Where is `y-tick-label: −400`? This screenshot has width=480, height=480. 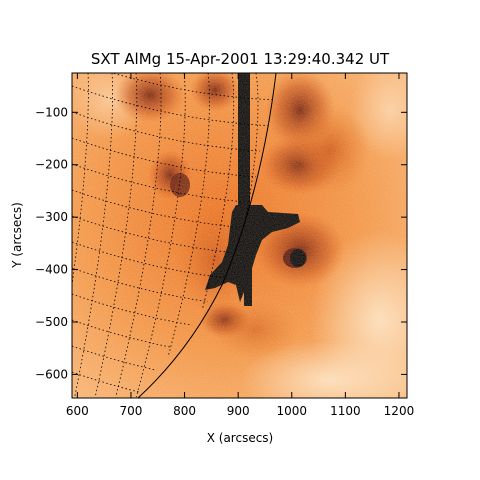 y-tick-label: −400 is located at coordinates (51, 270).